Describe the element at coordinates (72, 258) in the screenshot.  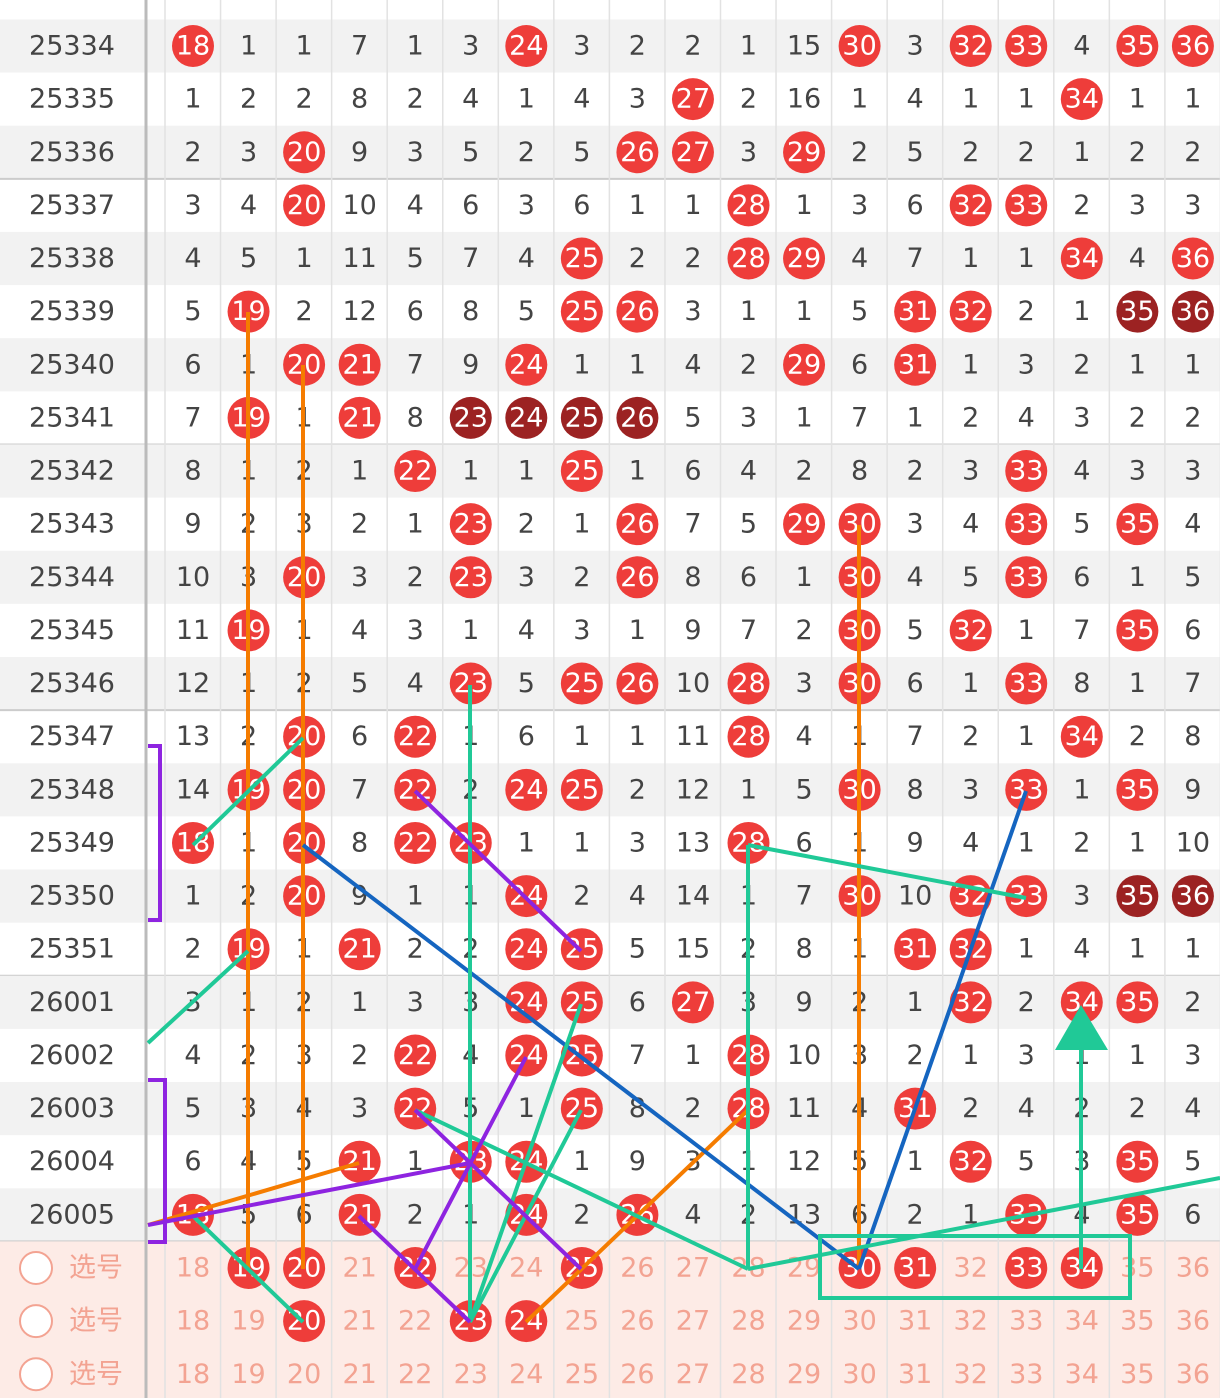
I see `issue: 25338` at that location.